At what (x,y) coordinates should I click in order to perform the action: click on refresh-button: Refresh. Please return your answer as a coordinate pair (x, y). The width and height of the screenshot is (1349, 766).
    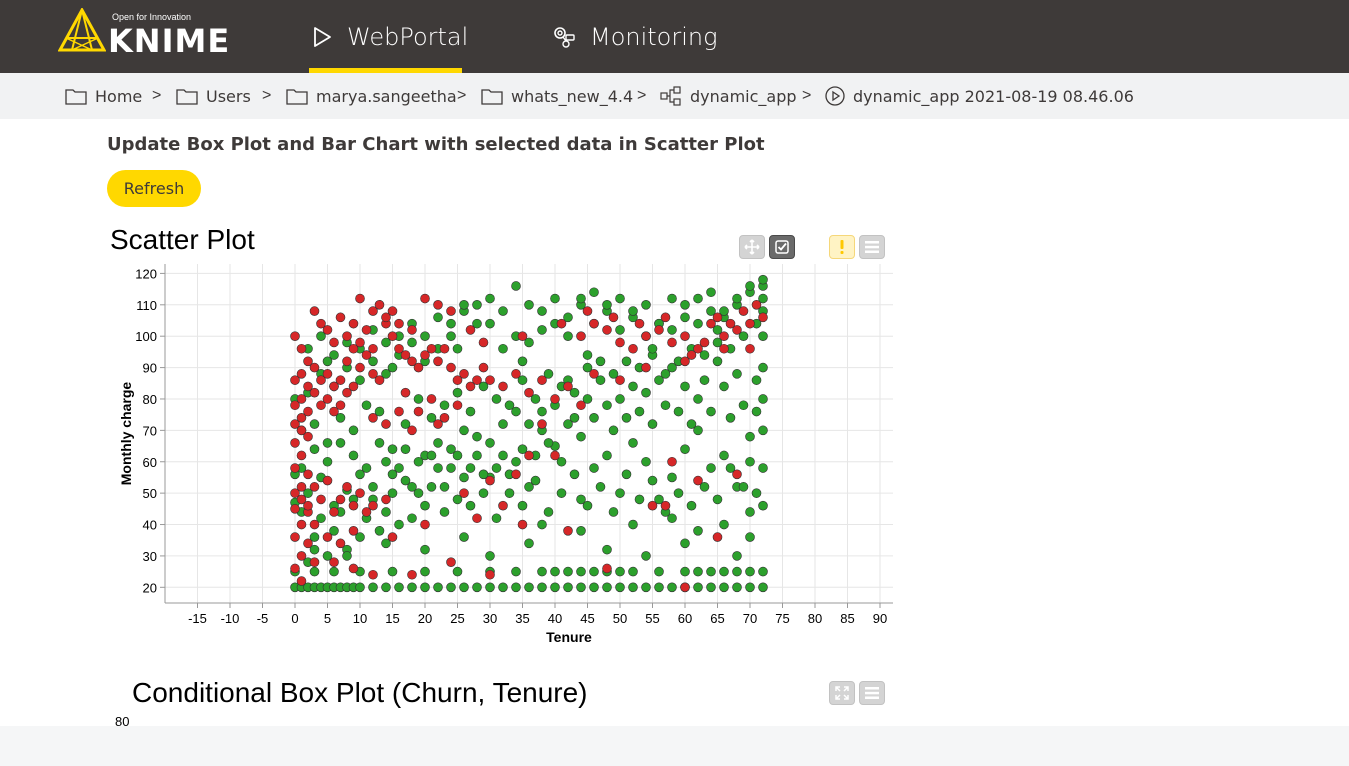
    Looking at the image, I should click on (154, 188).